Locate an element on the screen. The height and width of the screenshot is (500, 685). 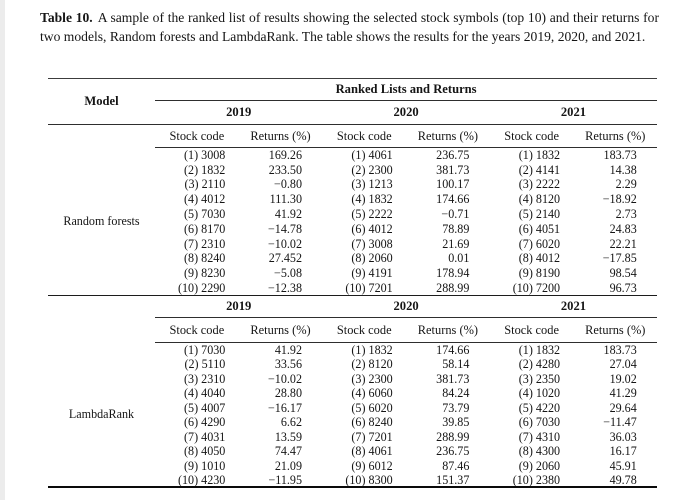
stock-code-value: (9) 8190 is located at coordinates (539, 273).